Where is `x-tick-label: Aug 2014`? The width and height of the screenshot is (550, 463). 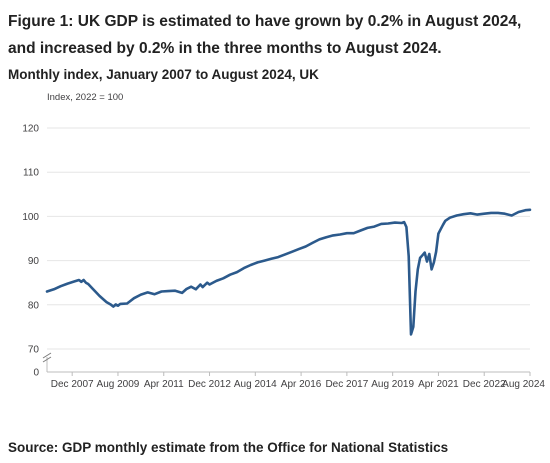 x-tick-label: Aug 2014 is located at coordinates (255, 384).